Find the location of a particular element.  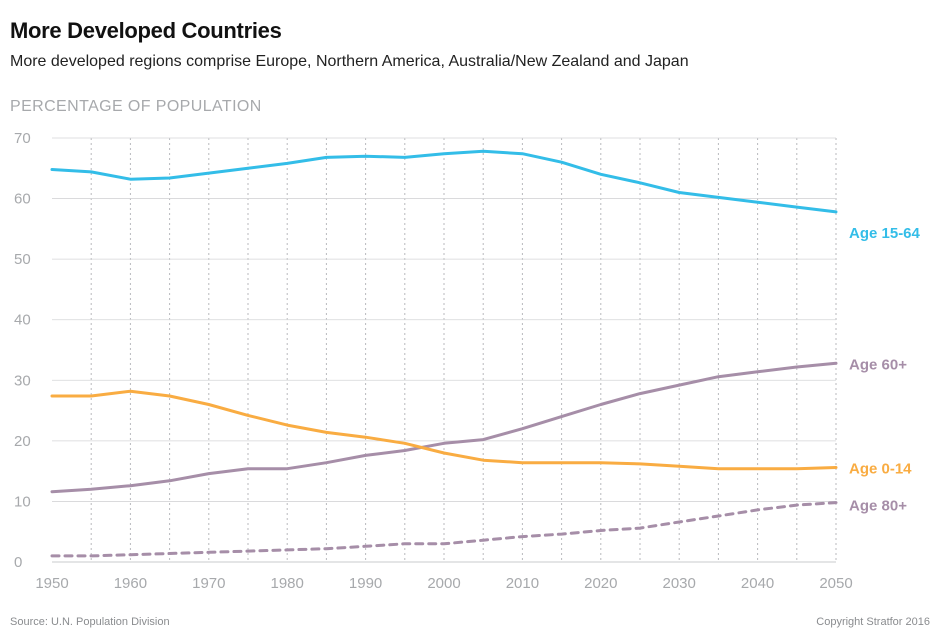

y-axis-ticks: 0 10 20 30 40 50 60 70 is located at coordinates (22, 350).